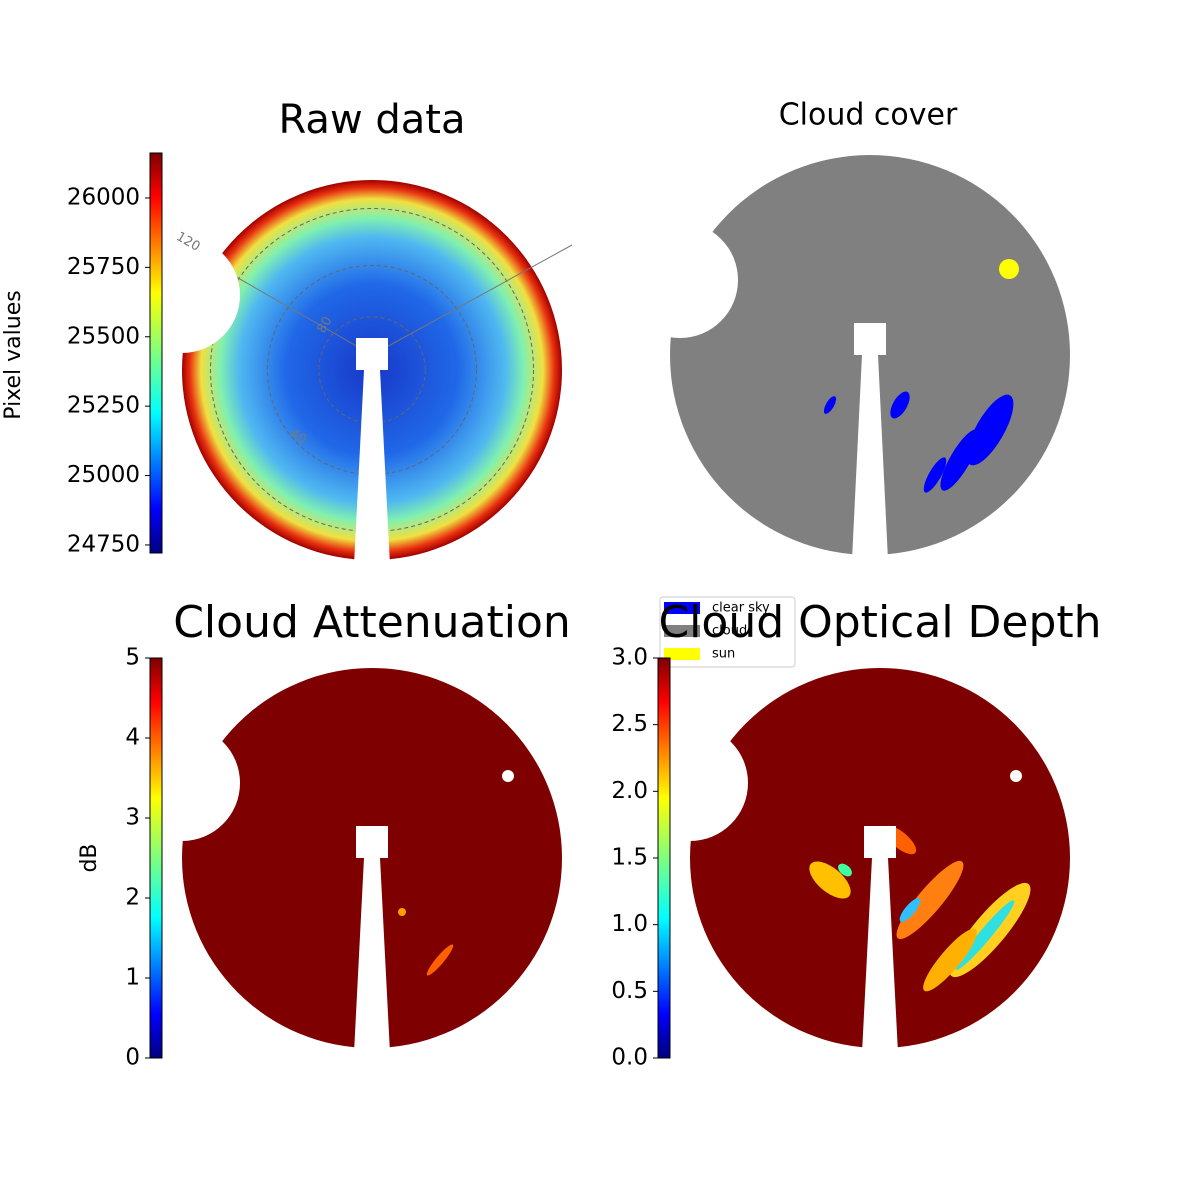  Describe the element at coordinates (13, 354) in the screenshot. I see `colorbar-label: Pixel values` at that location.